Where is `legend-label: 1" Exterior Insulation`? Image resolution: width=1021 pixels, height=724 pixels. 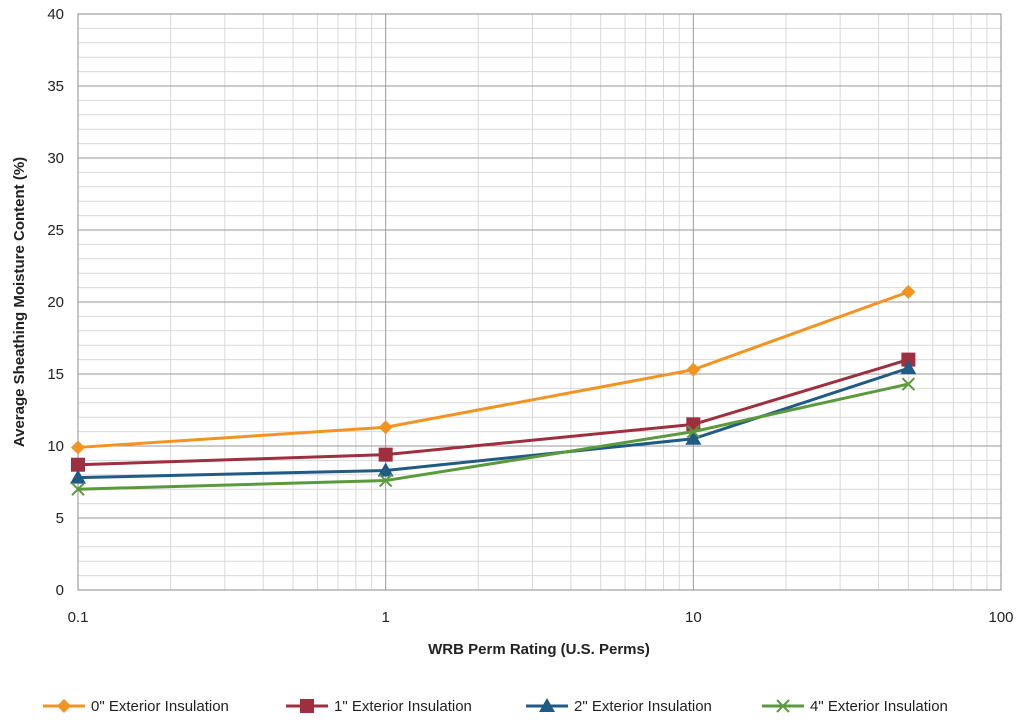 legend-label: 1" Exterior Insulation is located at coordinates (403, 706).